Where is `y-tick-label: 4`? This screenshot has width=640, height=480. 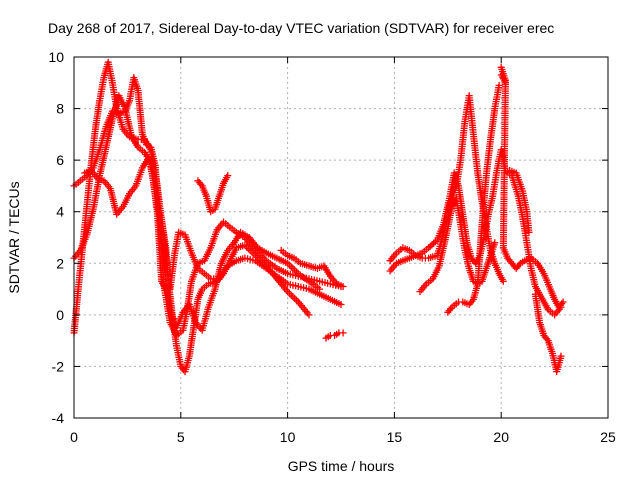 y-tick-label: 4 is located at coordinates (60, 212).